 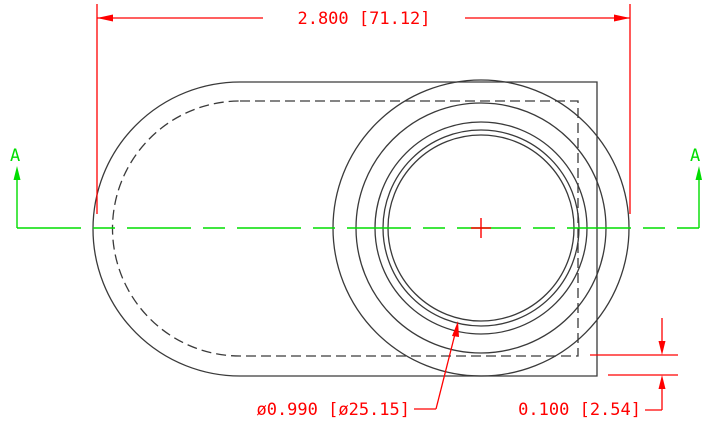 What do you see at coordinates (695, 156) in the screenshot?
I see `section-label-right: A` at bounding box center [695, 156].